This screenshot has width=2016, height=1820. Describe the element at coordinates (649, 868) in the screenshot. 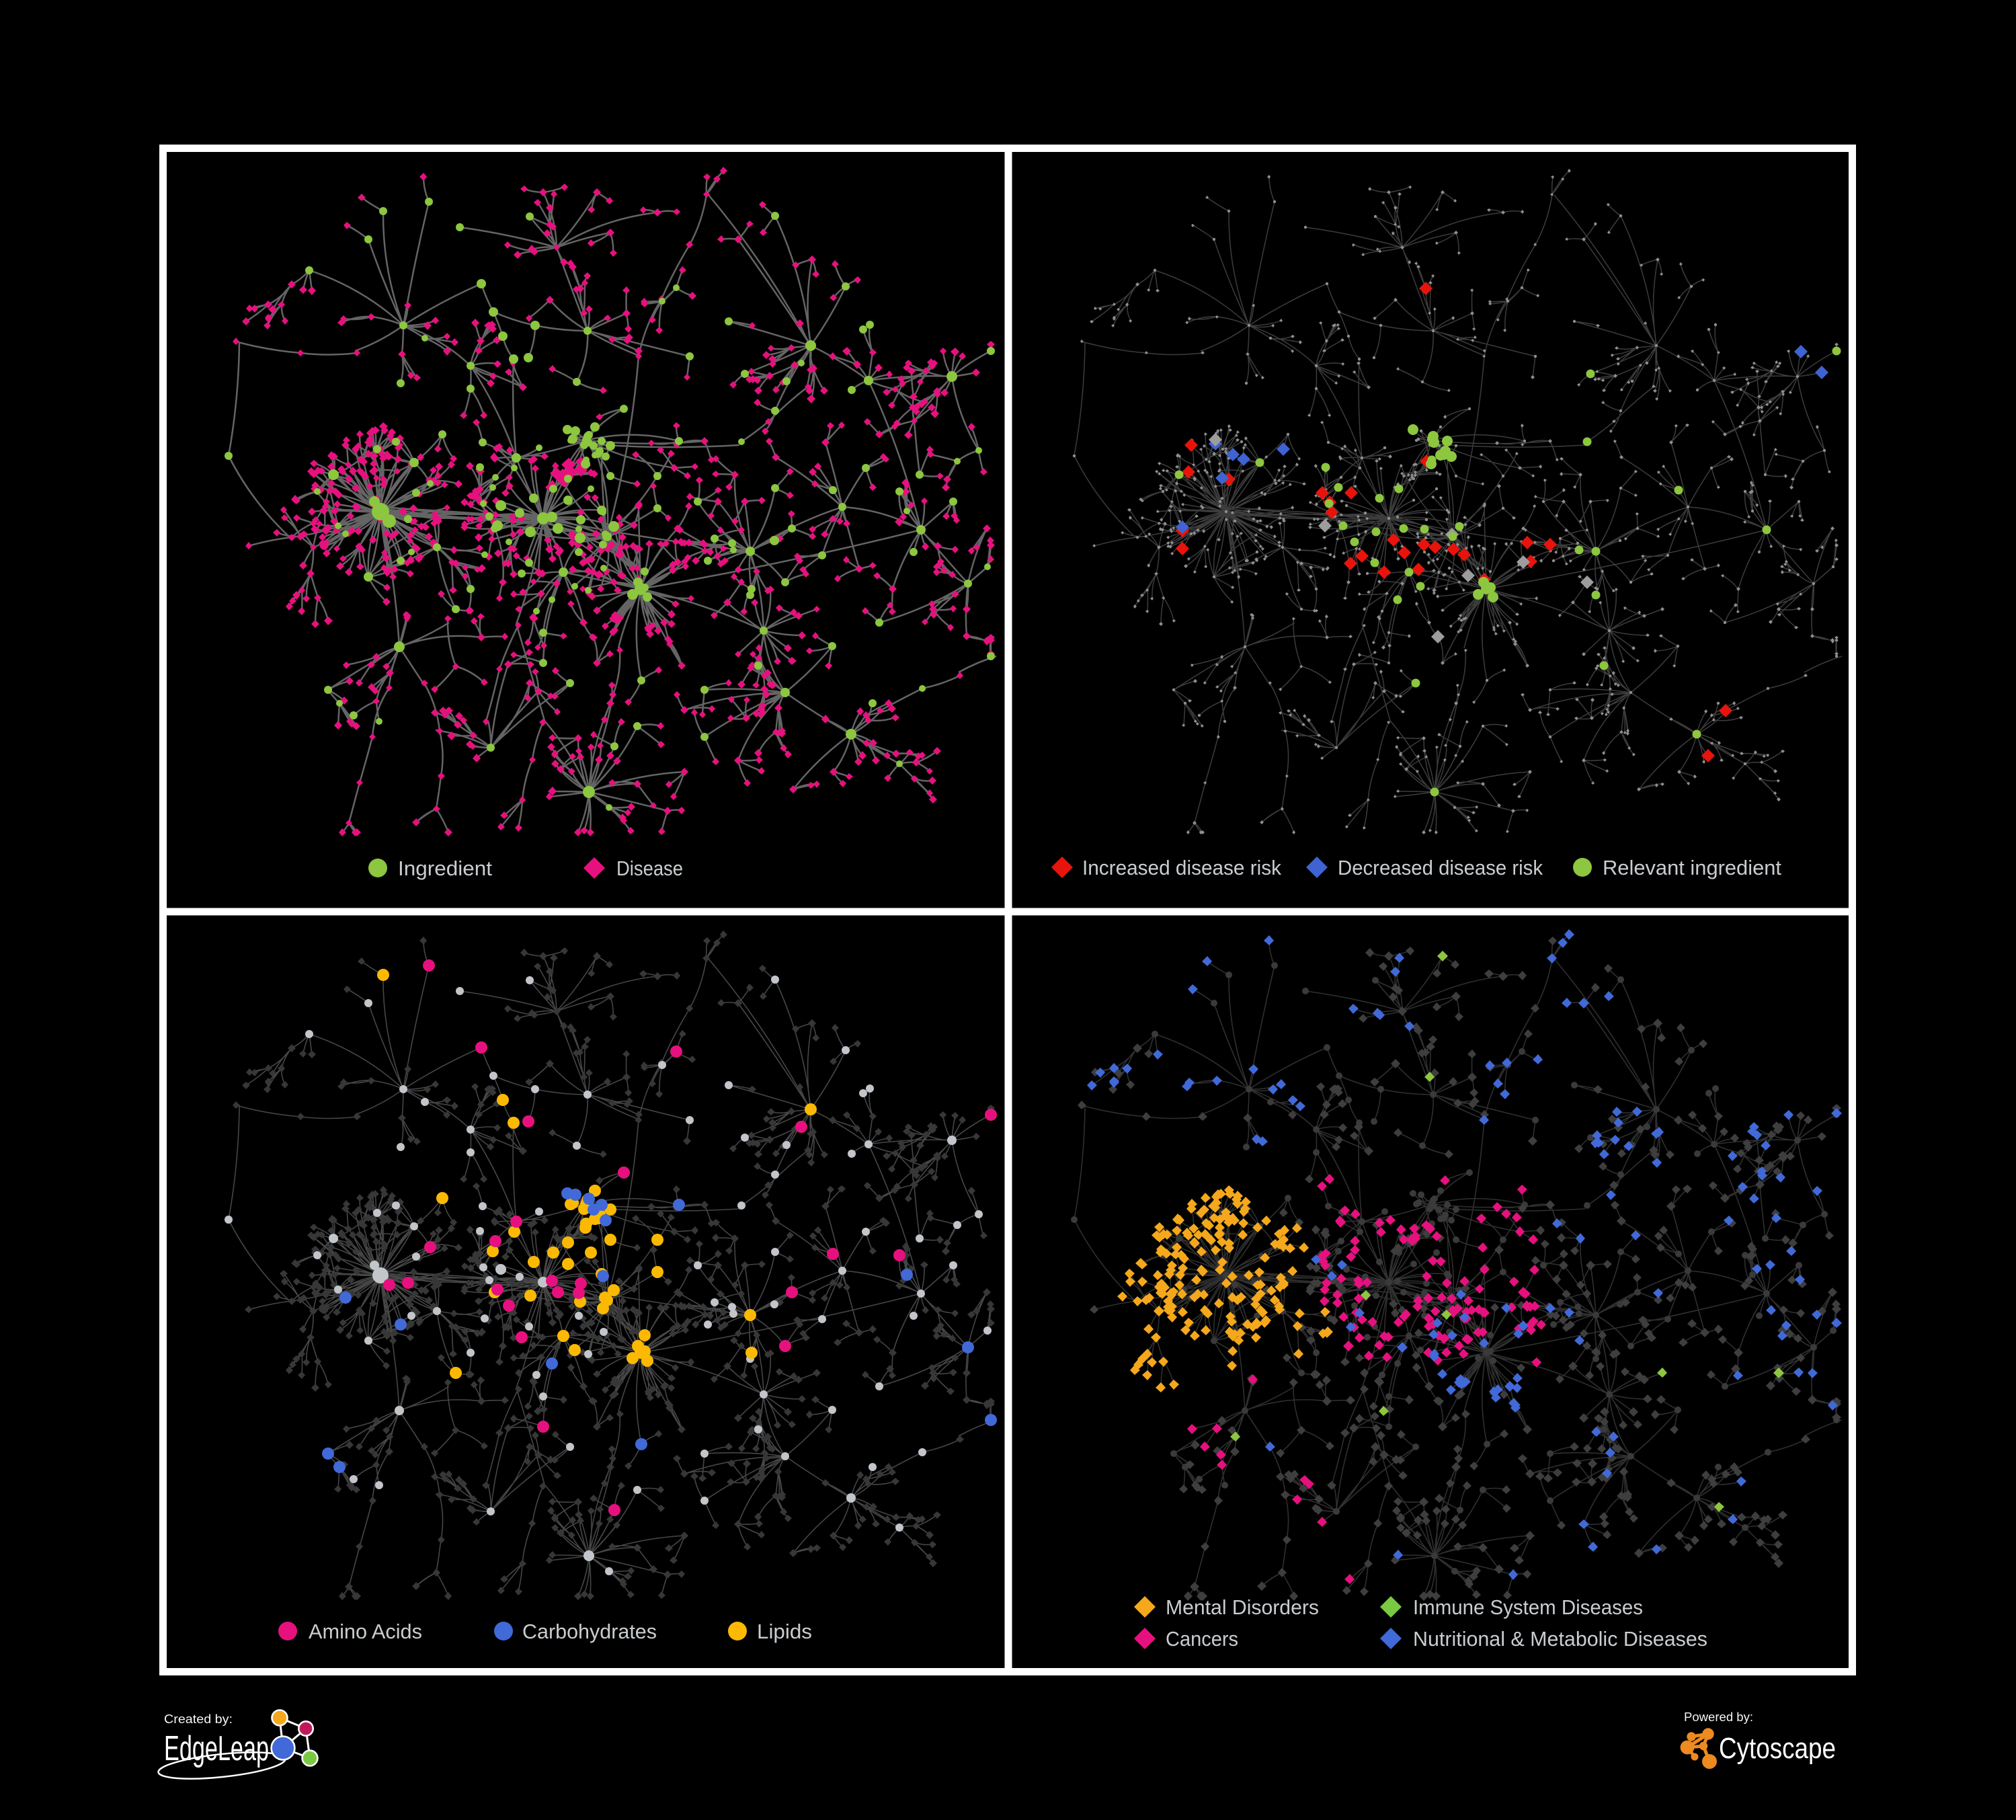

I see `svg-text: Disease` at that location.